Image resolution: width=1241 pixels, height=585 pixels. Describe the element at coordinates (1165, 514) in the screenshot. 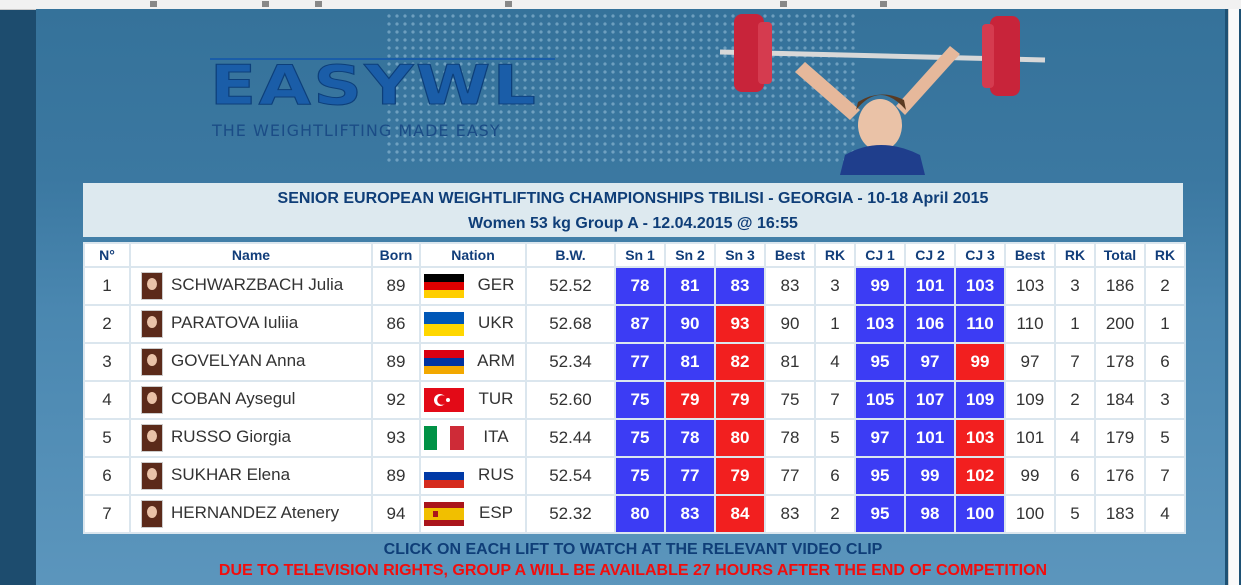

I see `total-rank-cell: 4` at that location.